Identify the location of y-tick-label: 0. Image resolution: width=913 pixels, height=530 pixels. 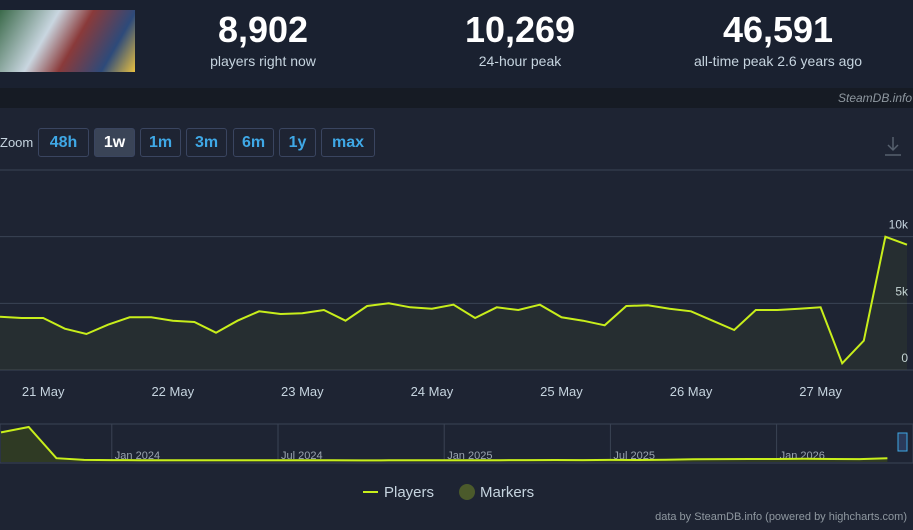
(904, 358).